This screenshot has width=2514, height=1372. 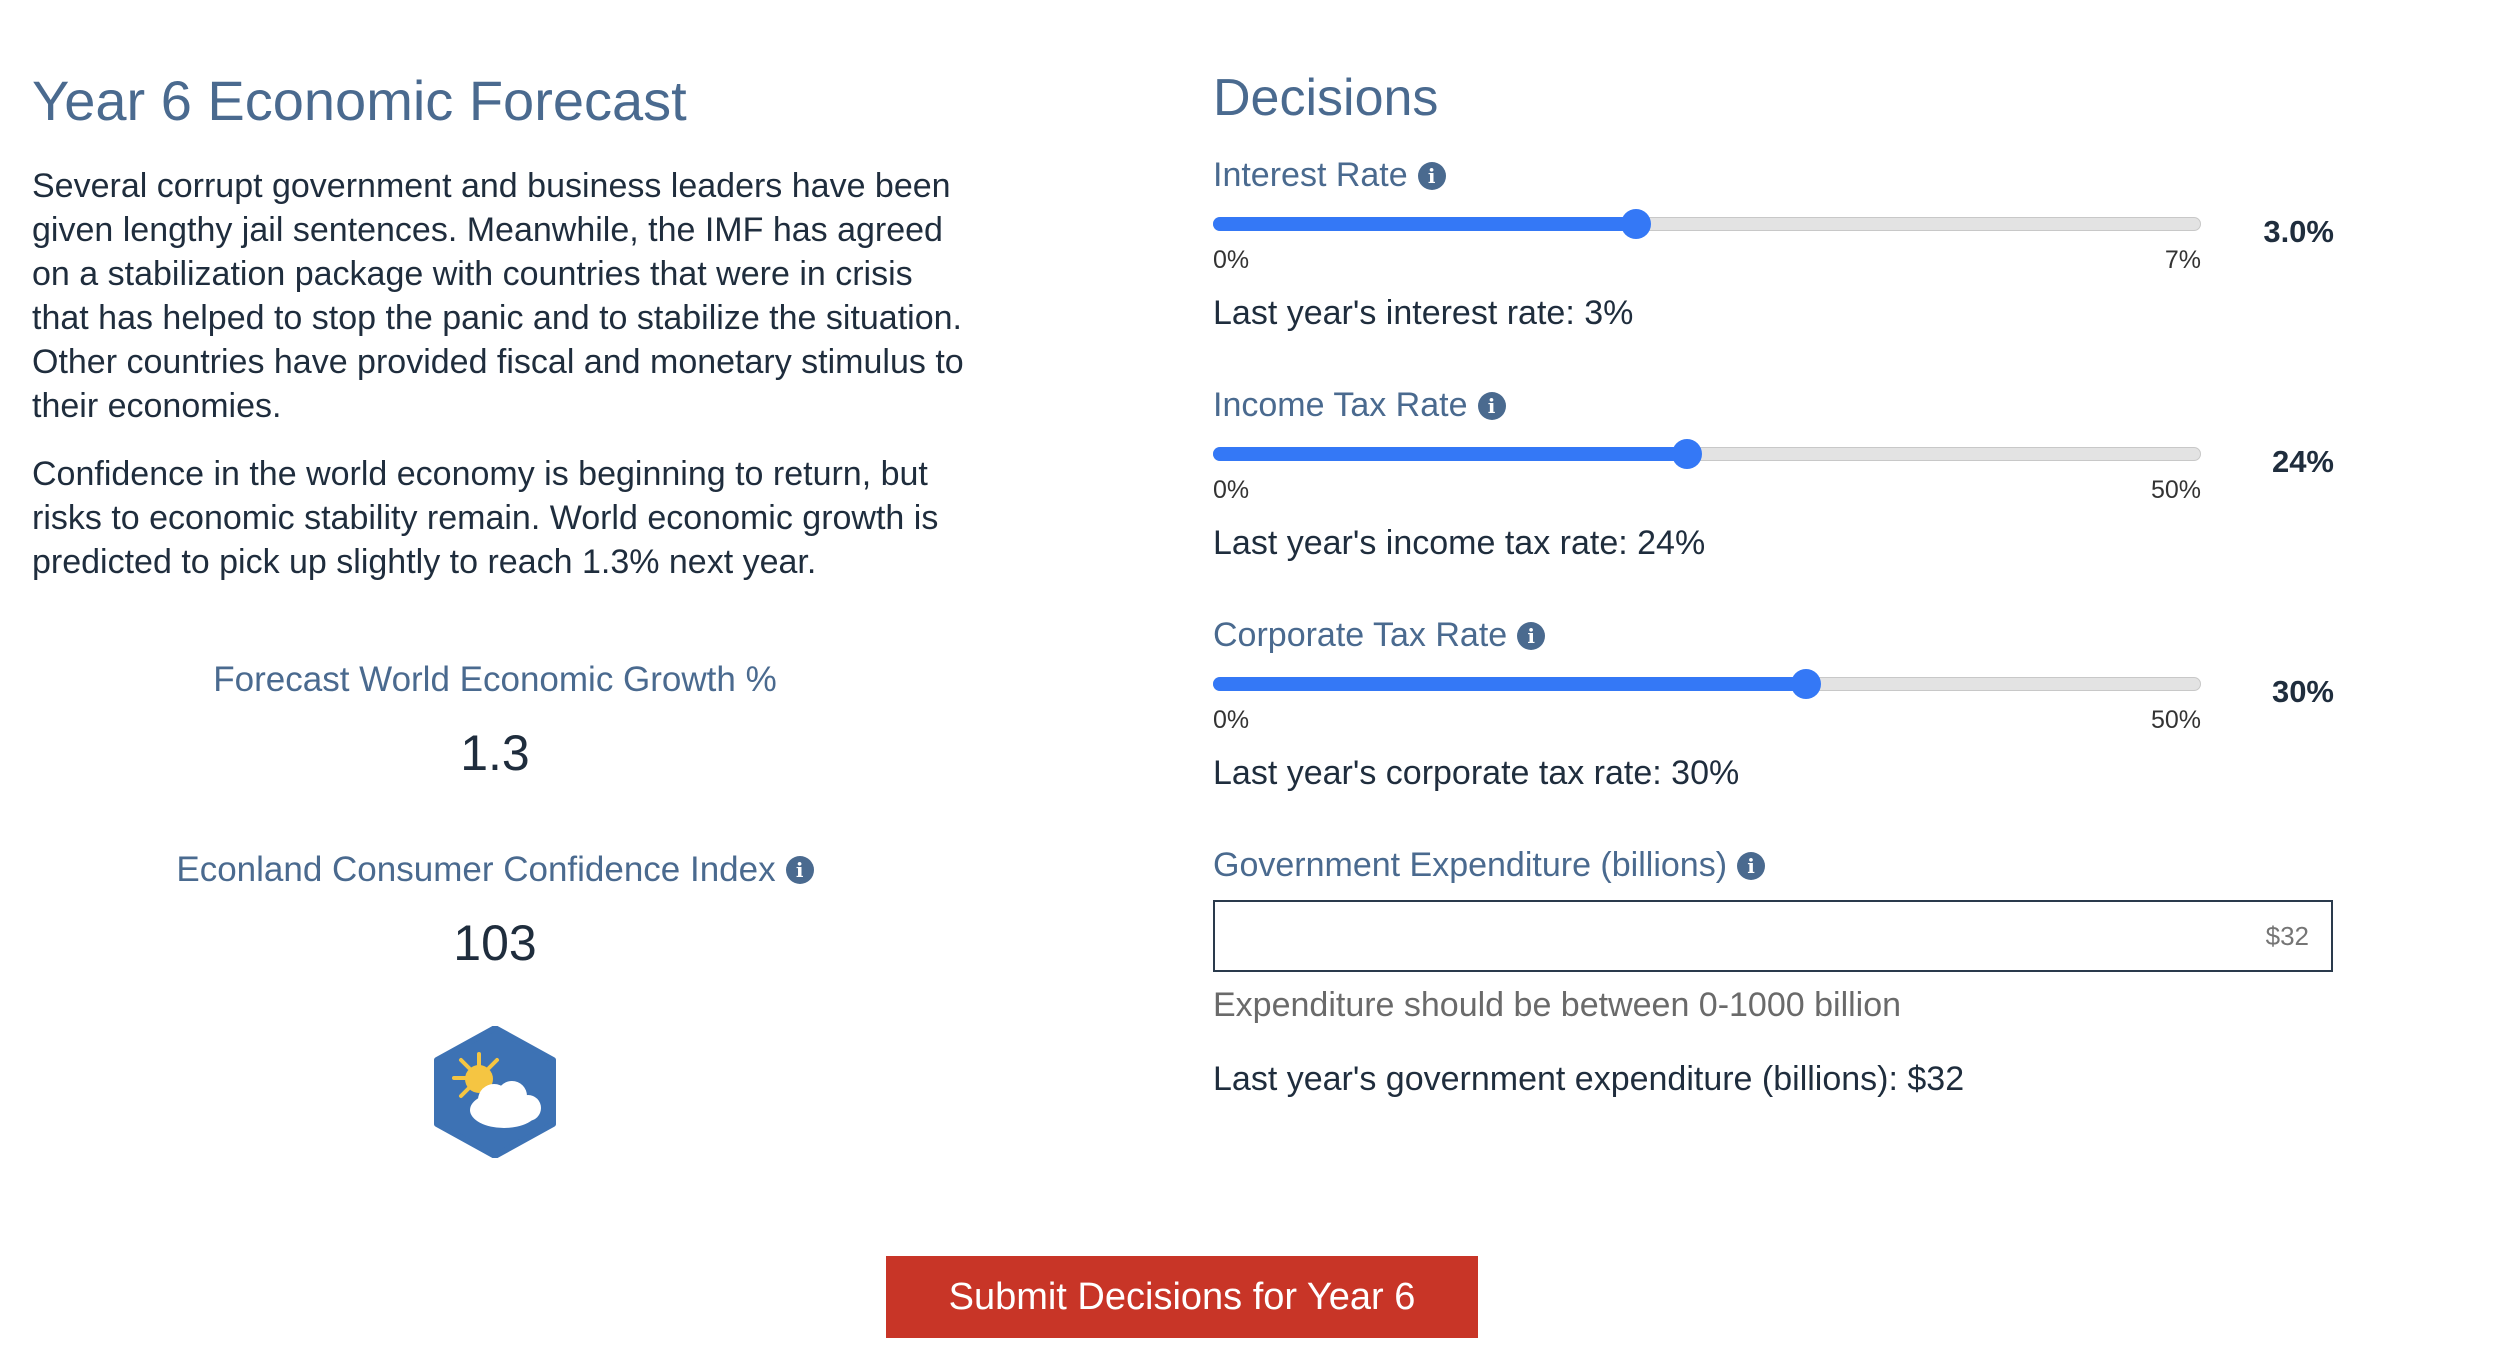 What do you see at coordinates (1340, 405) in the screenshot?
I see `income-tax-label: Income Tax Rate` at bounding box center [1340, 405].